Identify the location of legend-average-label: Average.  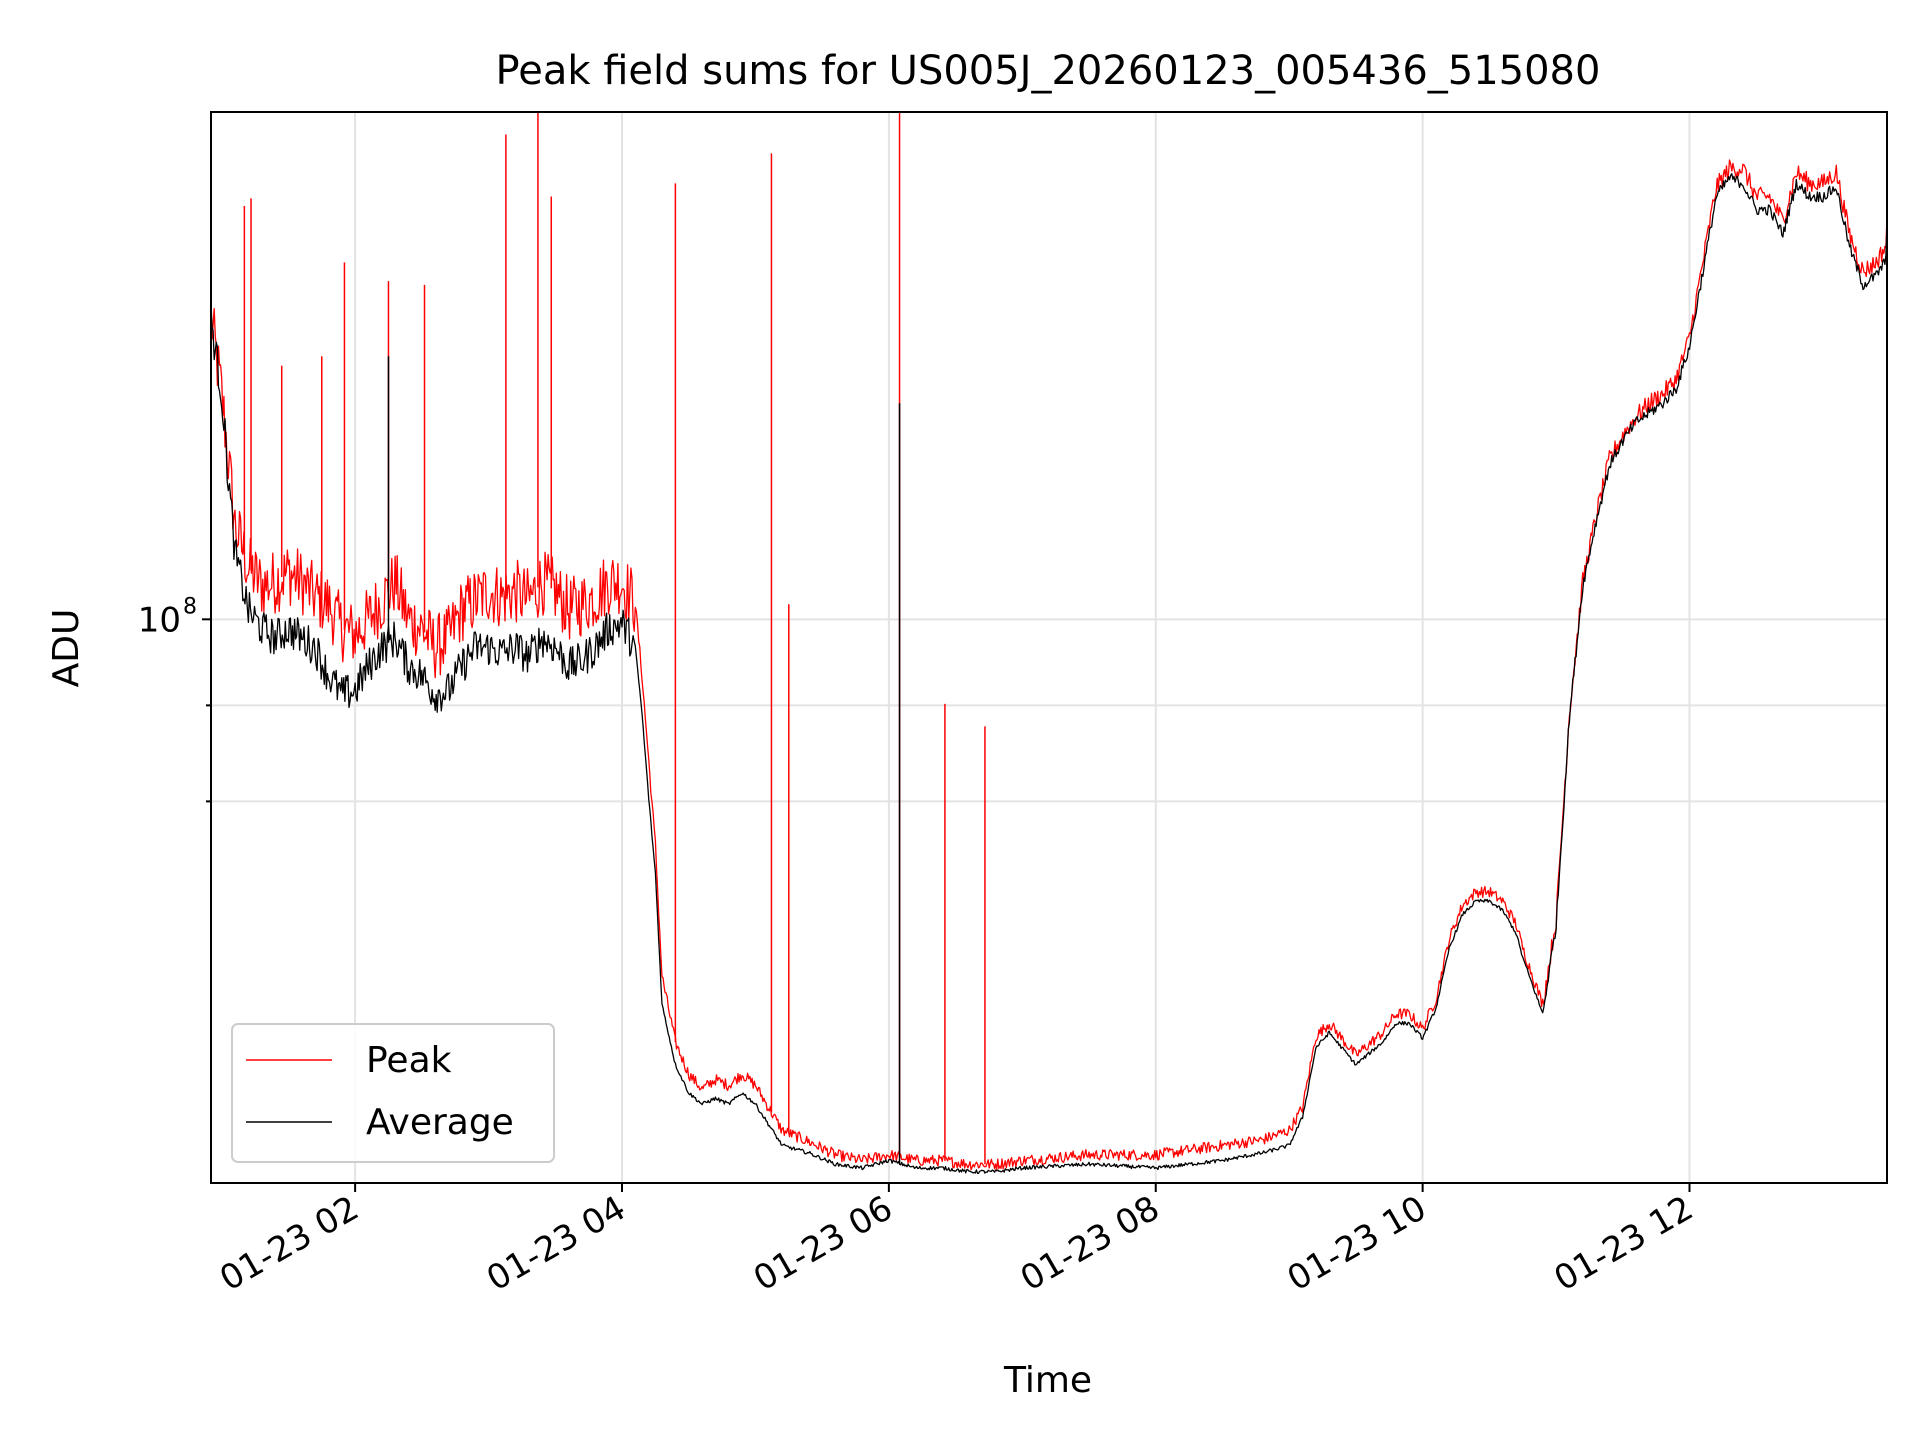
(440, 1122).